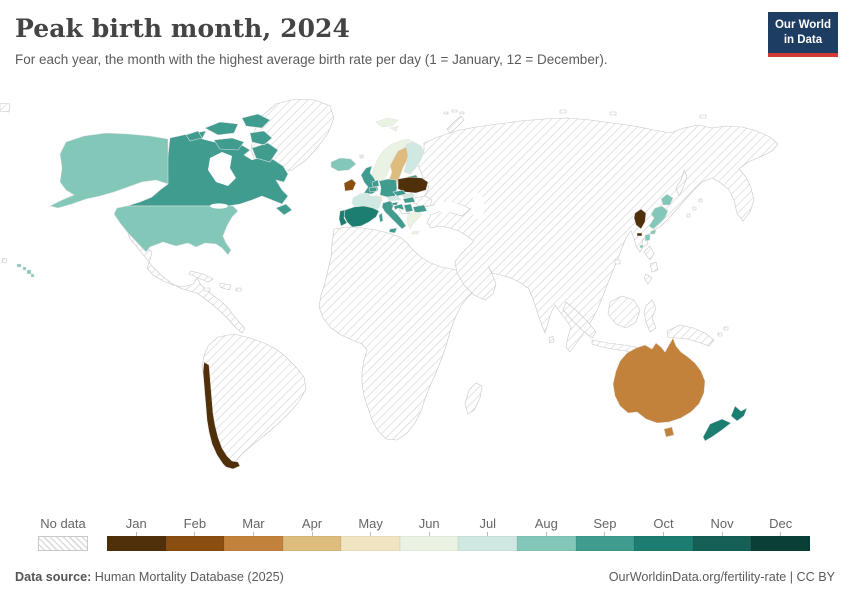 Image resolution: width=850 pixels, height=600 pixels. What do you see at coordinates (400, 333) in the screenshot?
I see `landmass-africa` at bounding box center [400, 333].